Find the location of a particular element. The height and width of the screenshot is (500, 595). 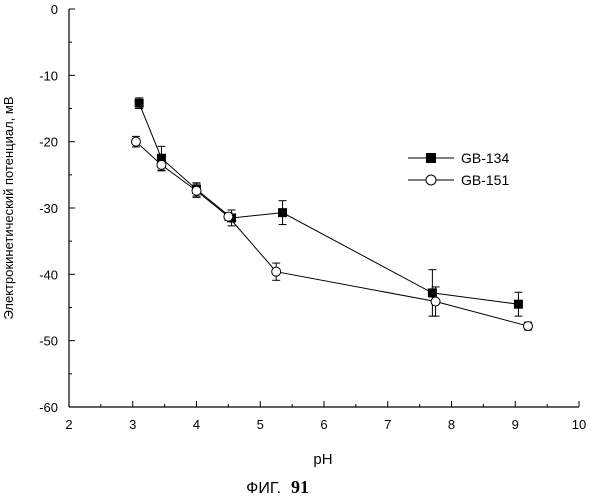

x-axis-title: pH is located at coordinates (322, 459).